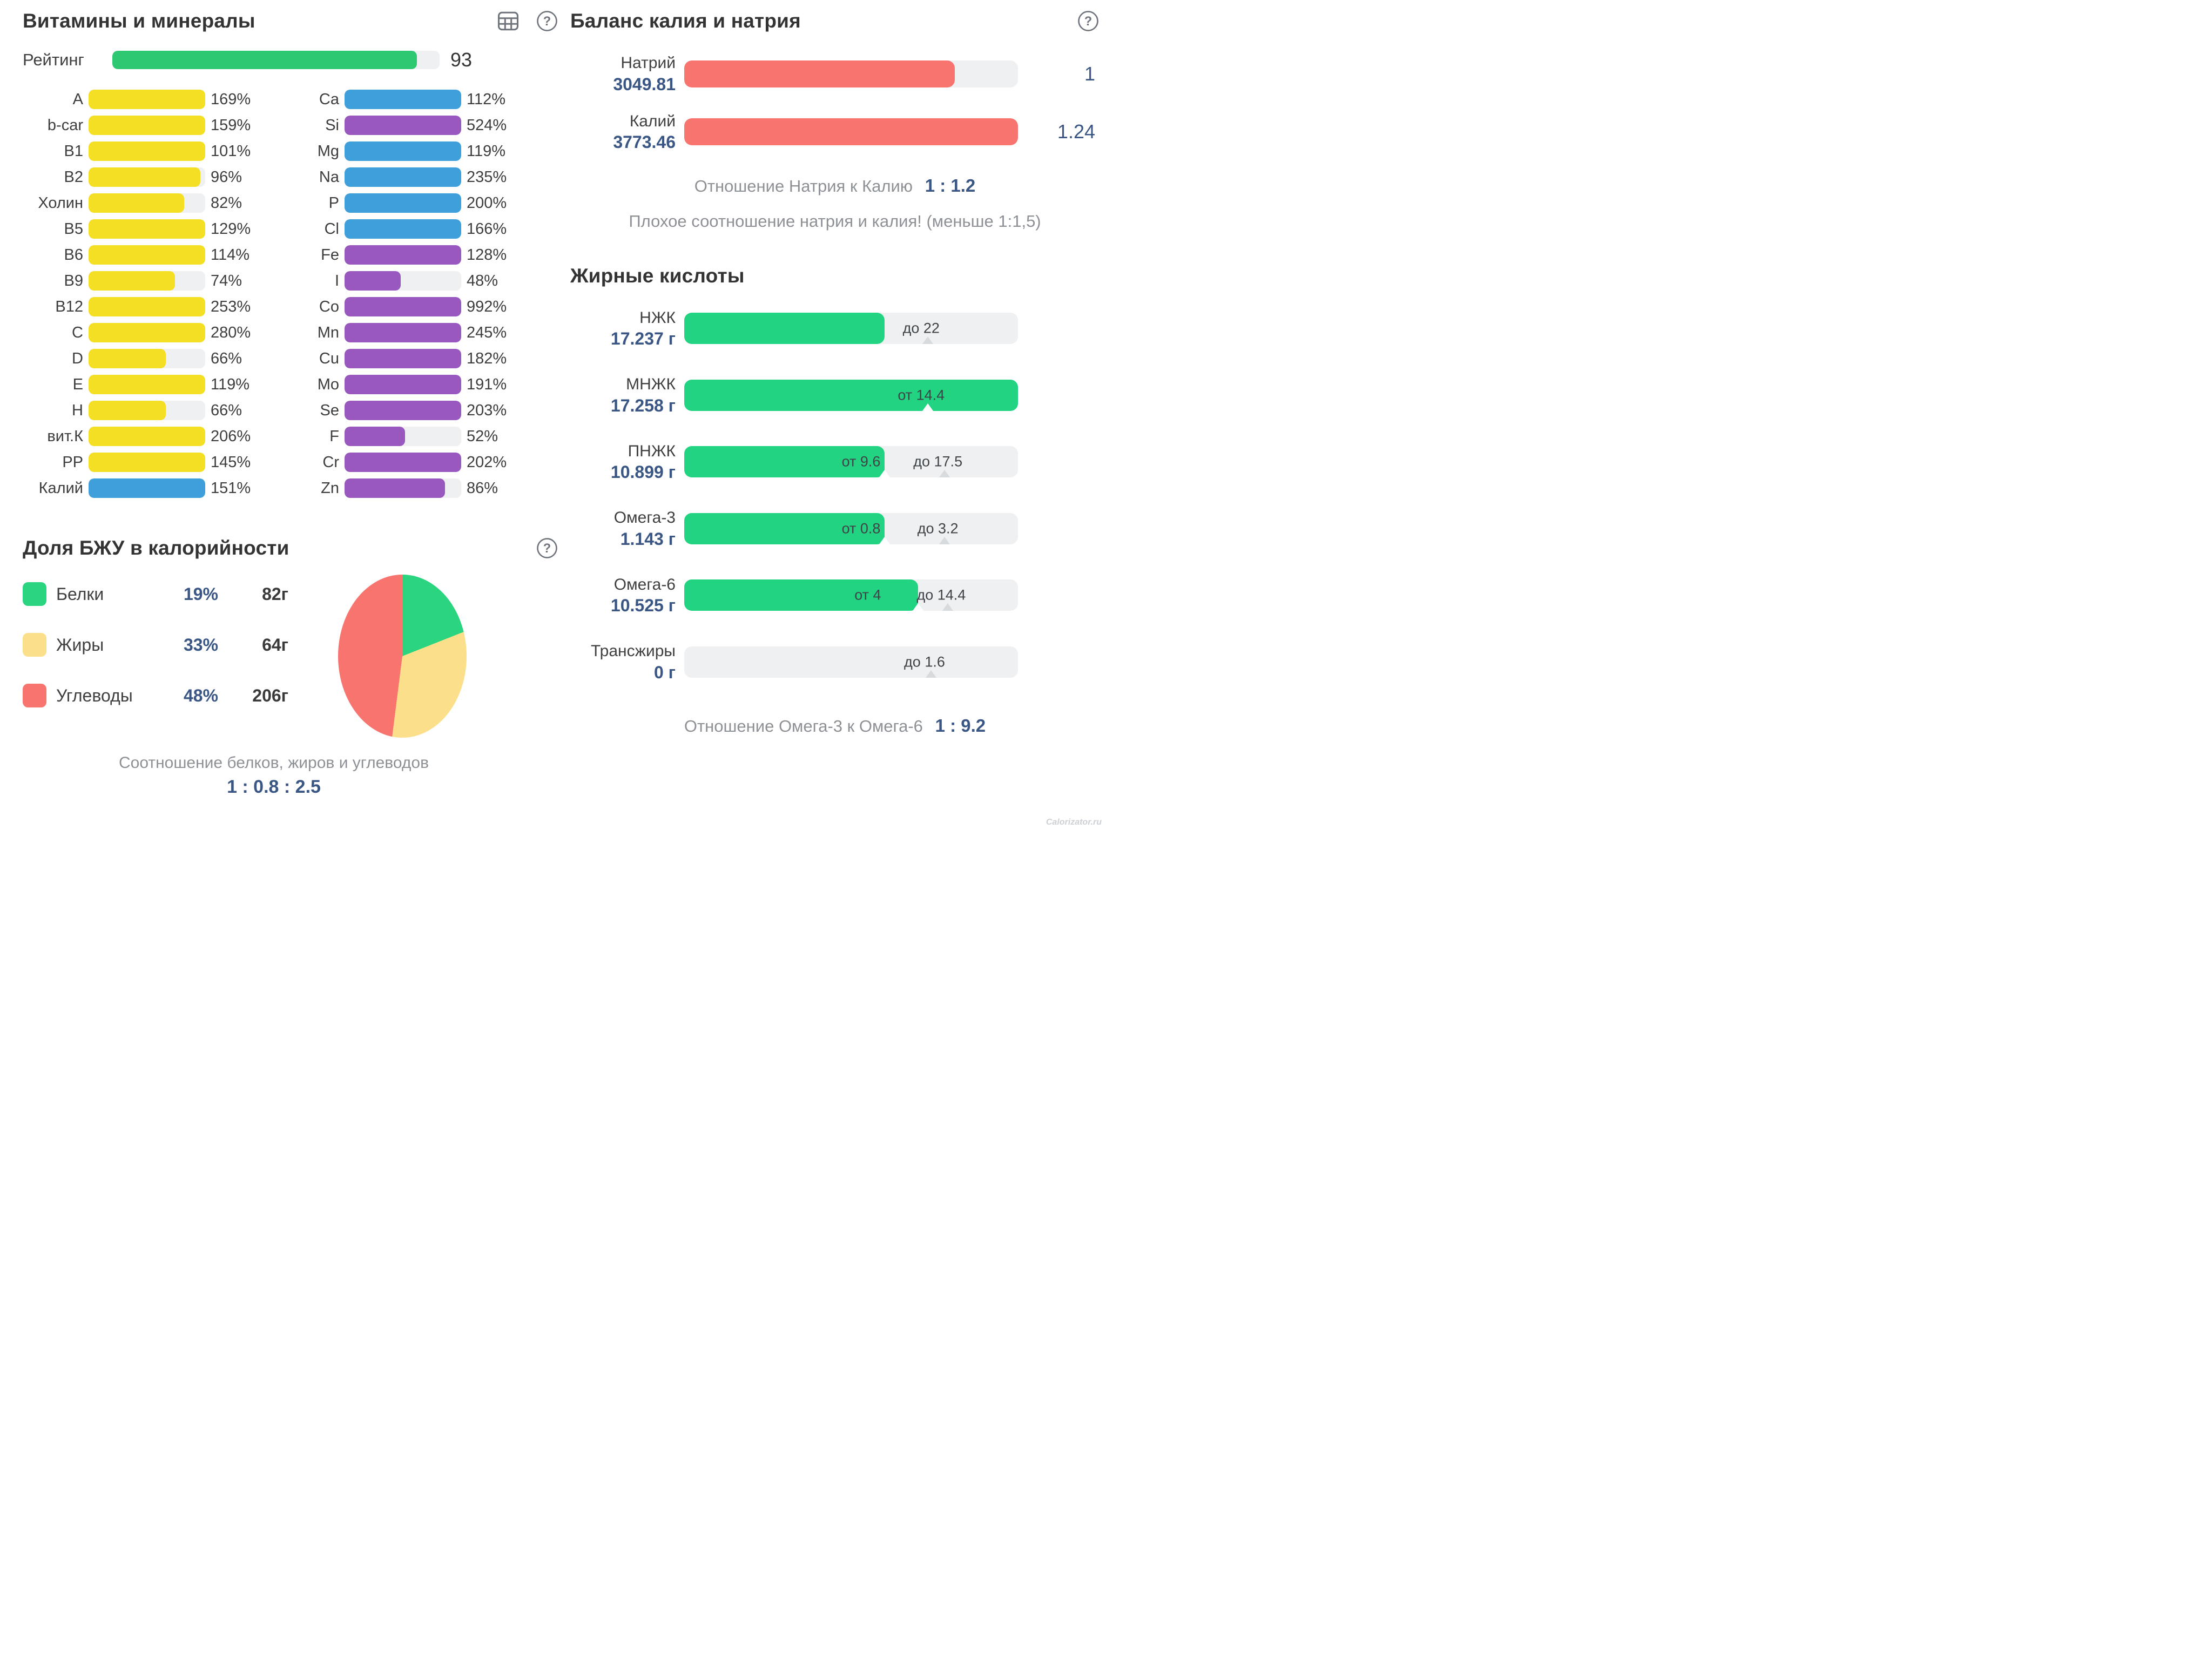 The image size is (2212, 1659). Describe the element at coordinates (400, 306) in the screenshot. I see `nutrient-row: Co 992%` at that location.